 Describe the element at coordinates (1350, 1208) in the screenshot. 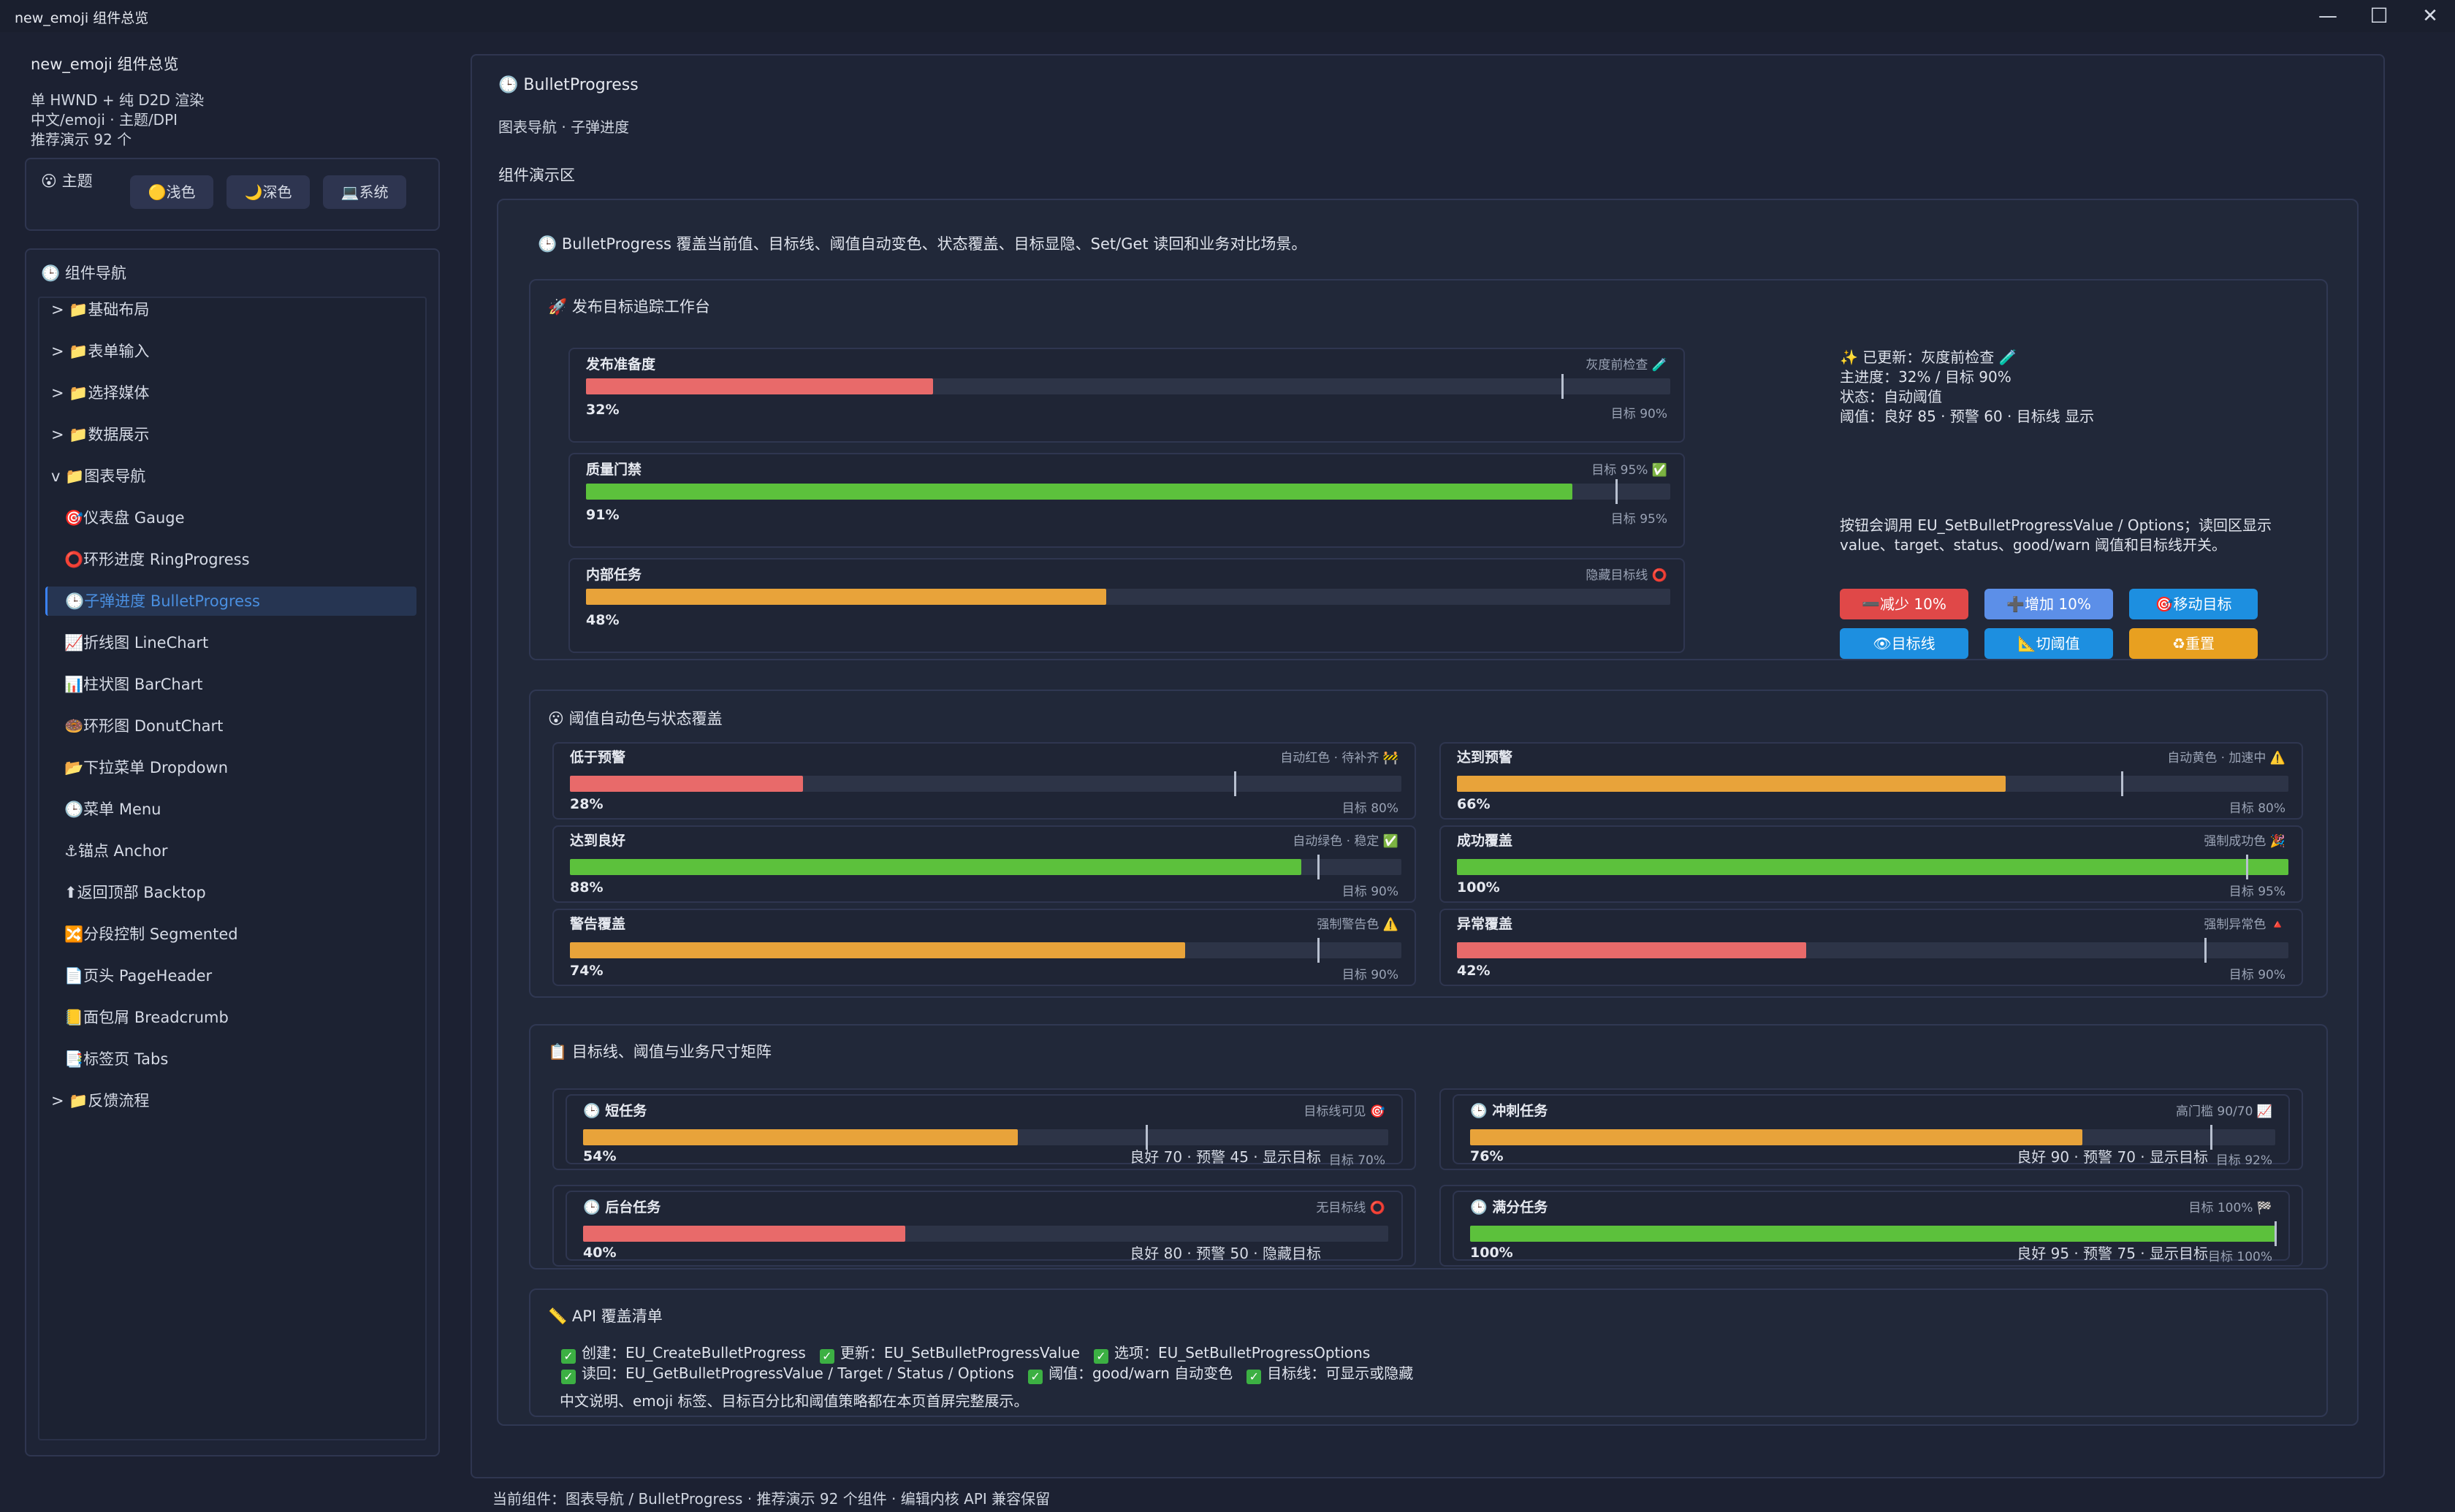

I see `bullet-status: 无目标线 ⭕` at that location.